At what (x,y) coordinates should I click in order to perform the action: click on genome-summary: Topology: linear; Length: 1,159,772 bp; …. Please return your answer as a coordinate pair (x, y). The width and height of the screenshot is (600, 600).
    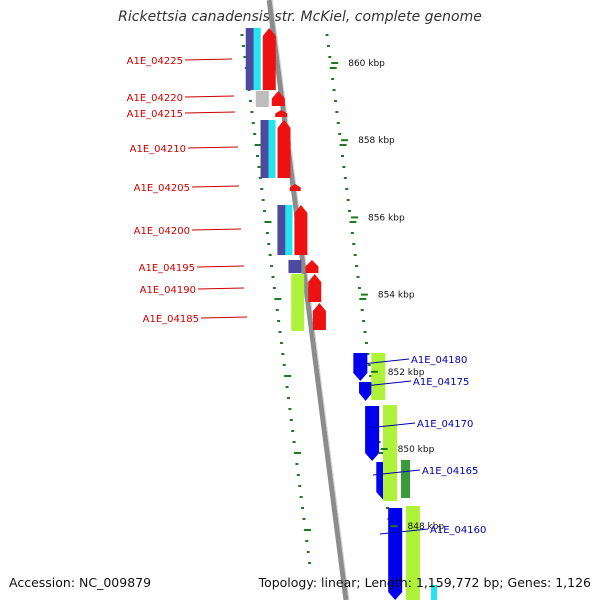
    Looking at the image, I should click on (424, 582).